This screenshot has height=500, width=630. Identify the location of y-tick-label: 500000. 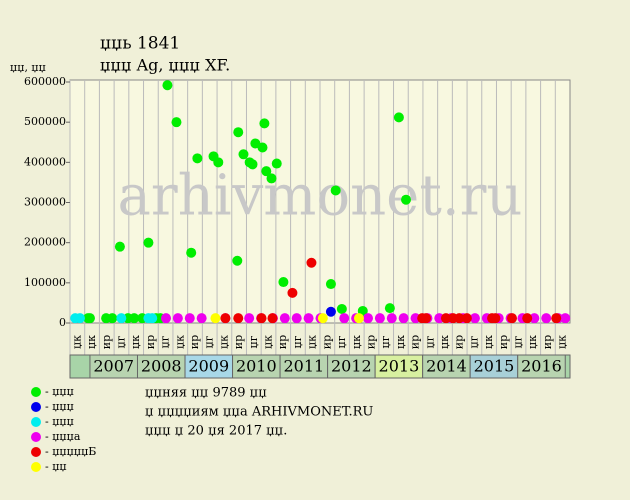
(45, 121).